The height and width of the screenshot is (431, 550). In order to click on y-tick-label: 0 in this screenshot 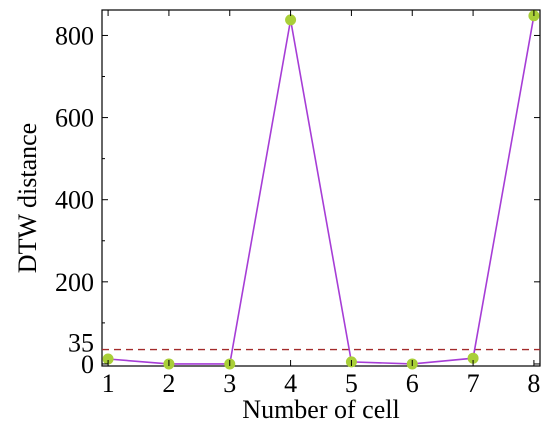, I will do `click(87, 364)`.